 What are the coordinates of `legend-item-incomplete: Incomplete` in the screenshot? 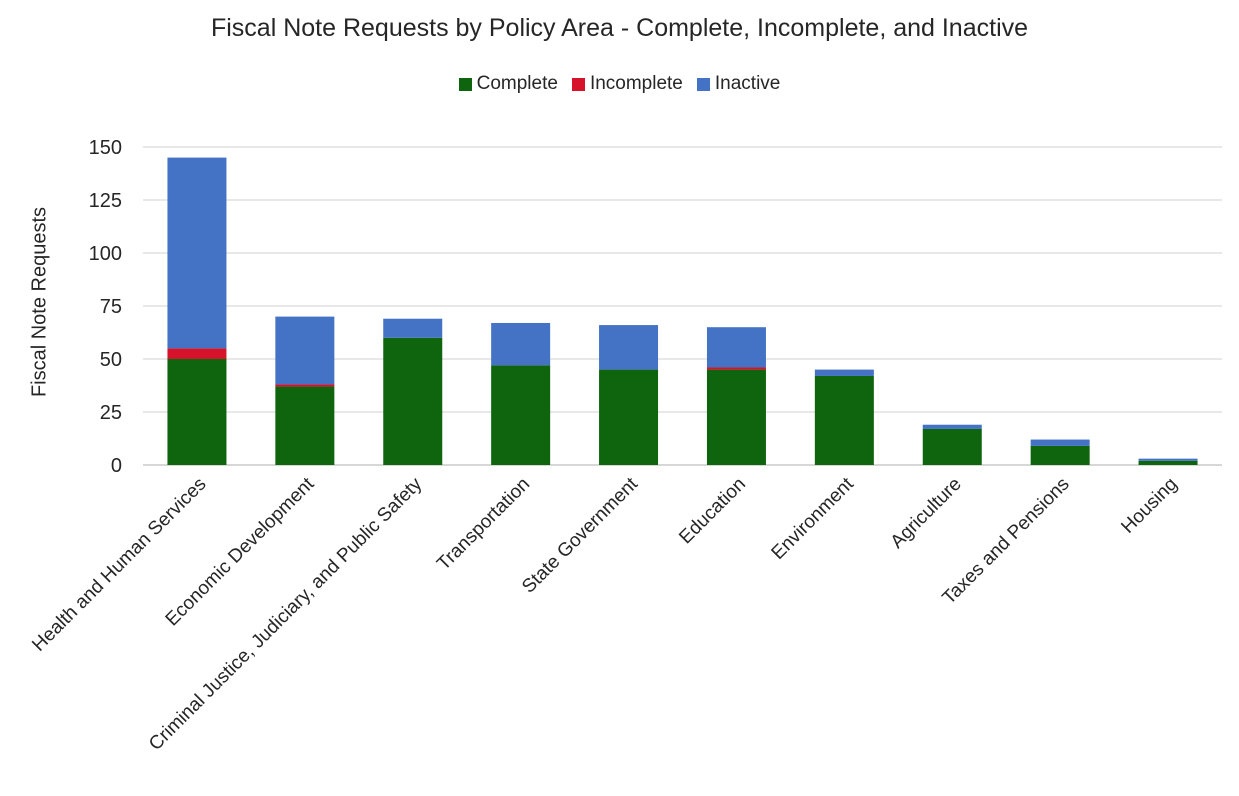 It's located at (627, 84).